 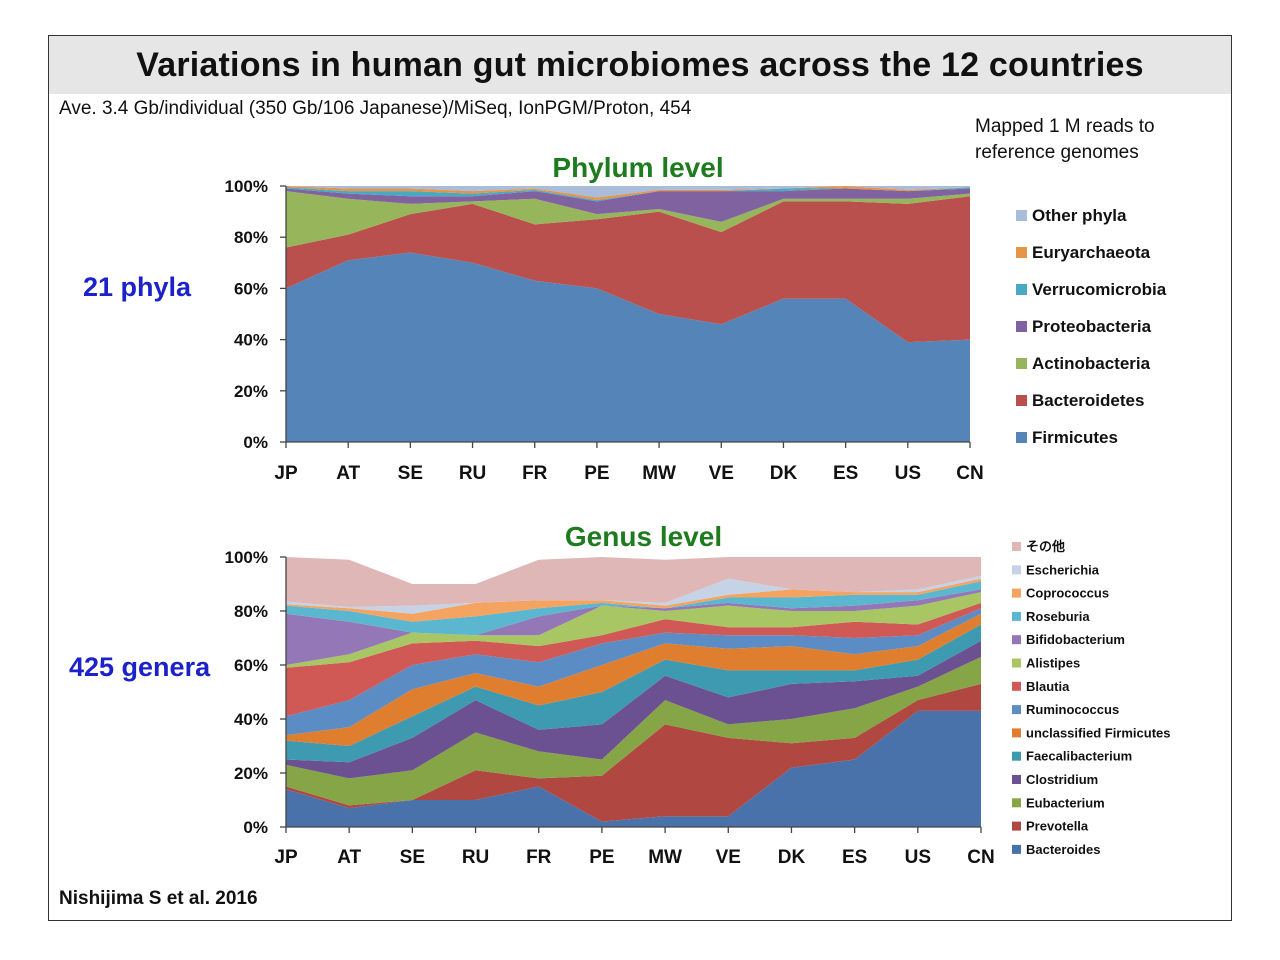 I want to click on legend-label-alistipes: Alistipes, so click(x=1053, y=663).